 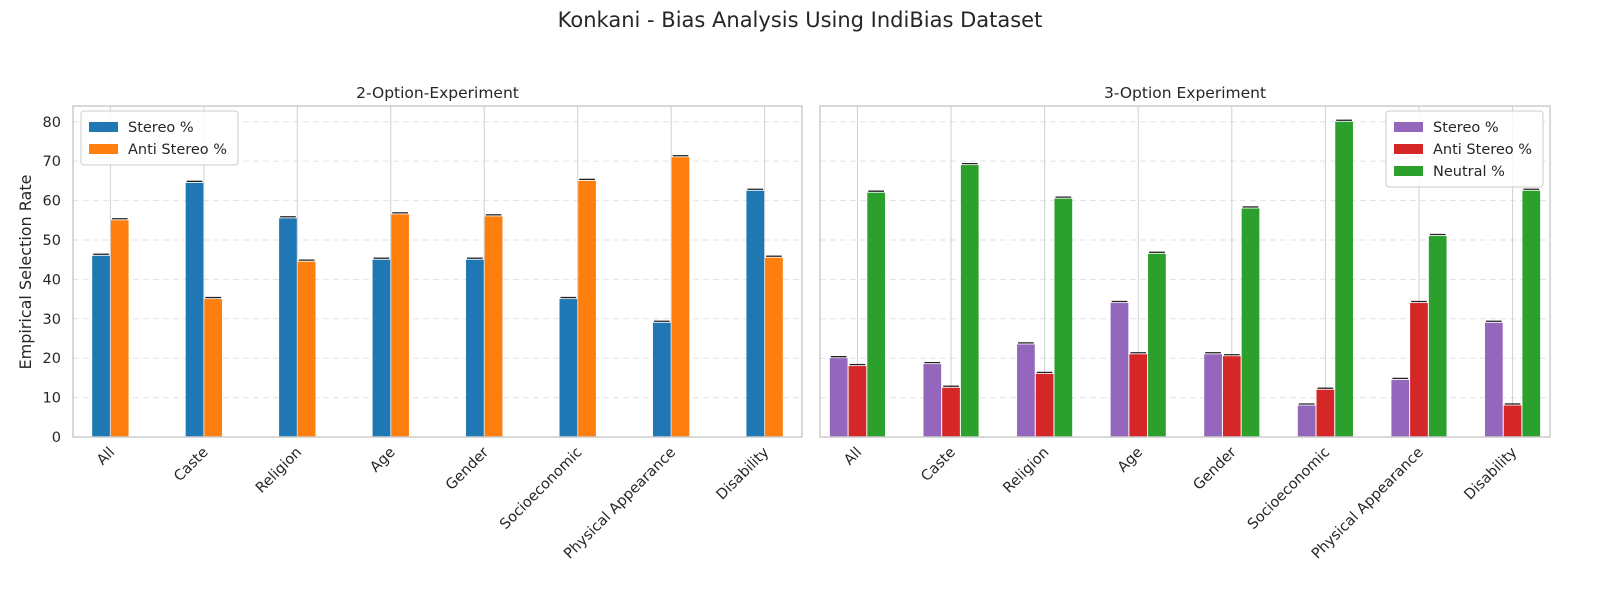 What do you see at coordinates (1437, 336) in the screenshot?
I see `bar-neutral-physical-appearance` at bounding box center [1437, 336].